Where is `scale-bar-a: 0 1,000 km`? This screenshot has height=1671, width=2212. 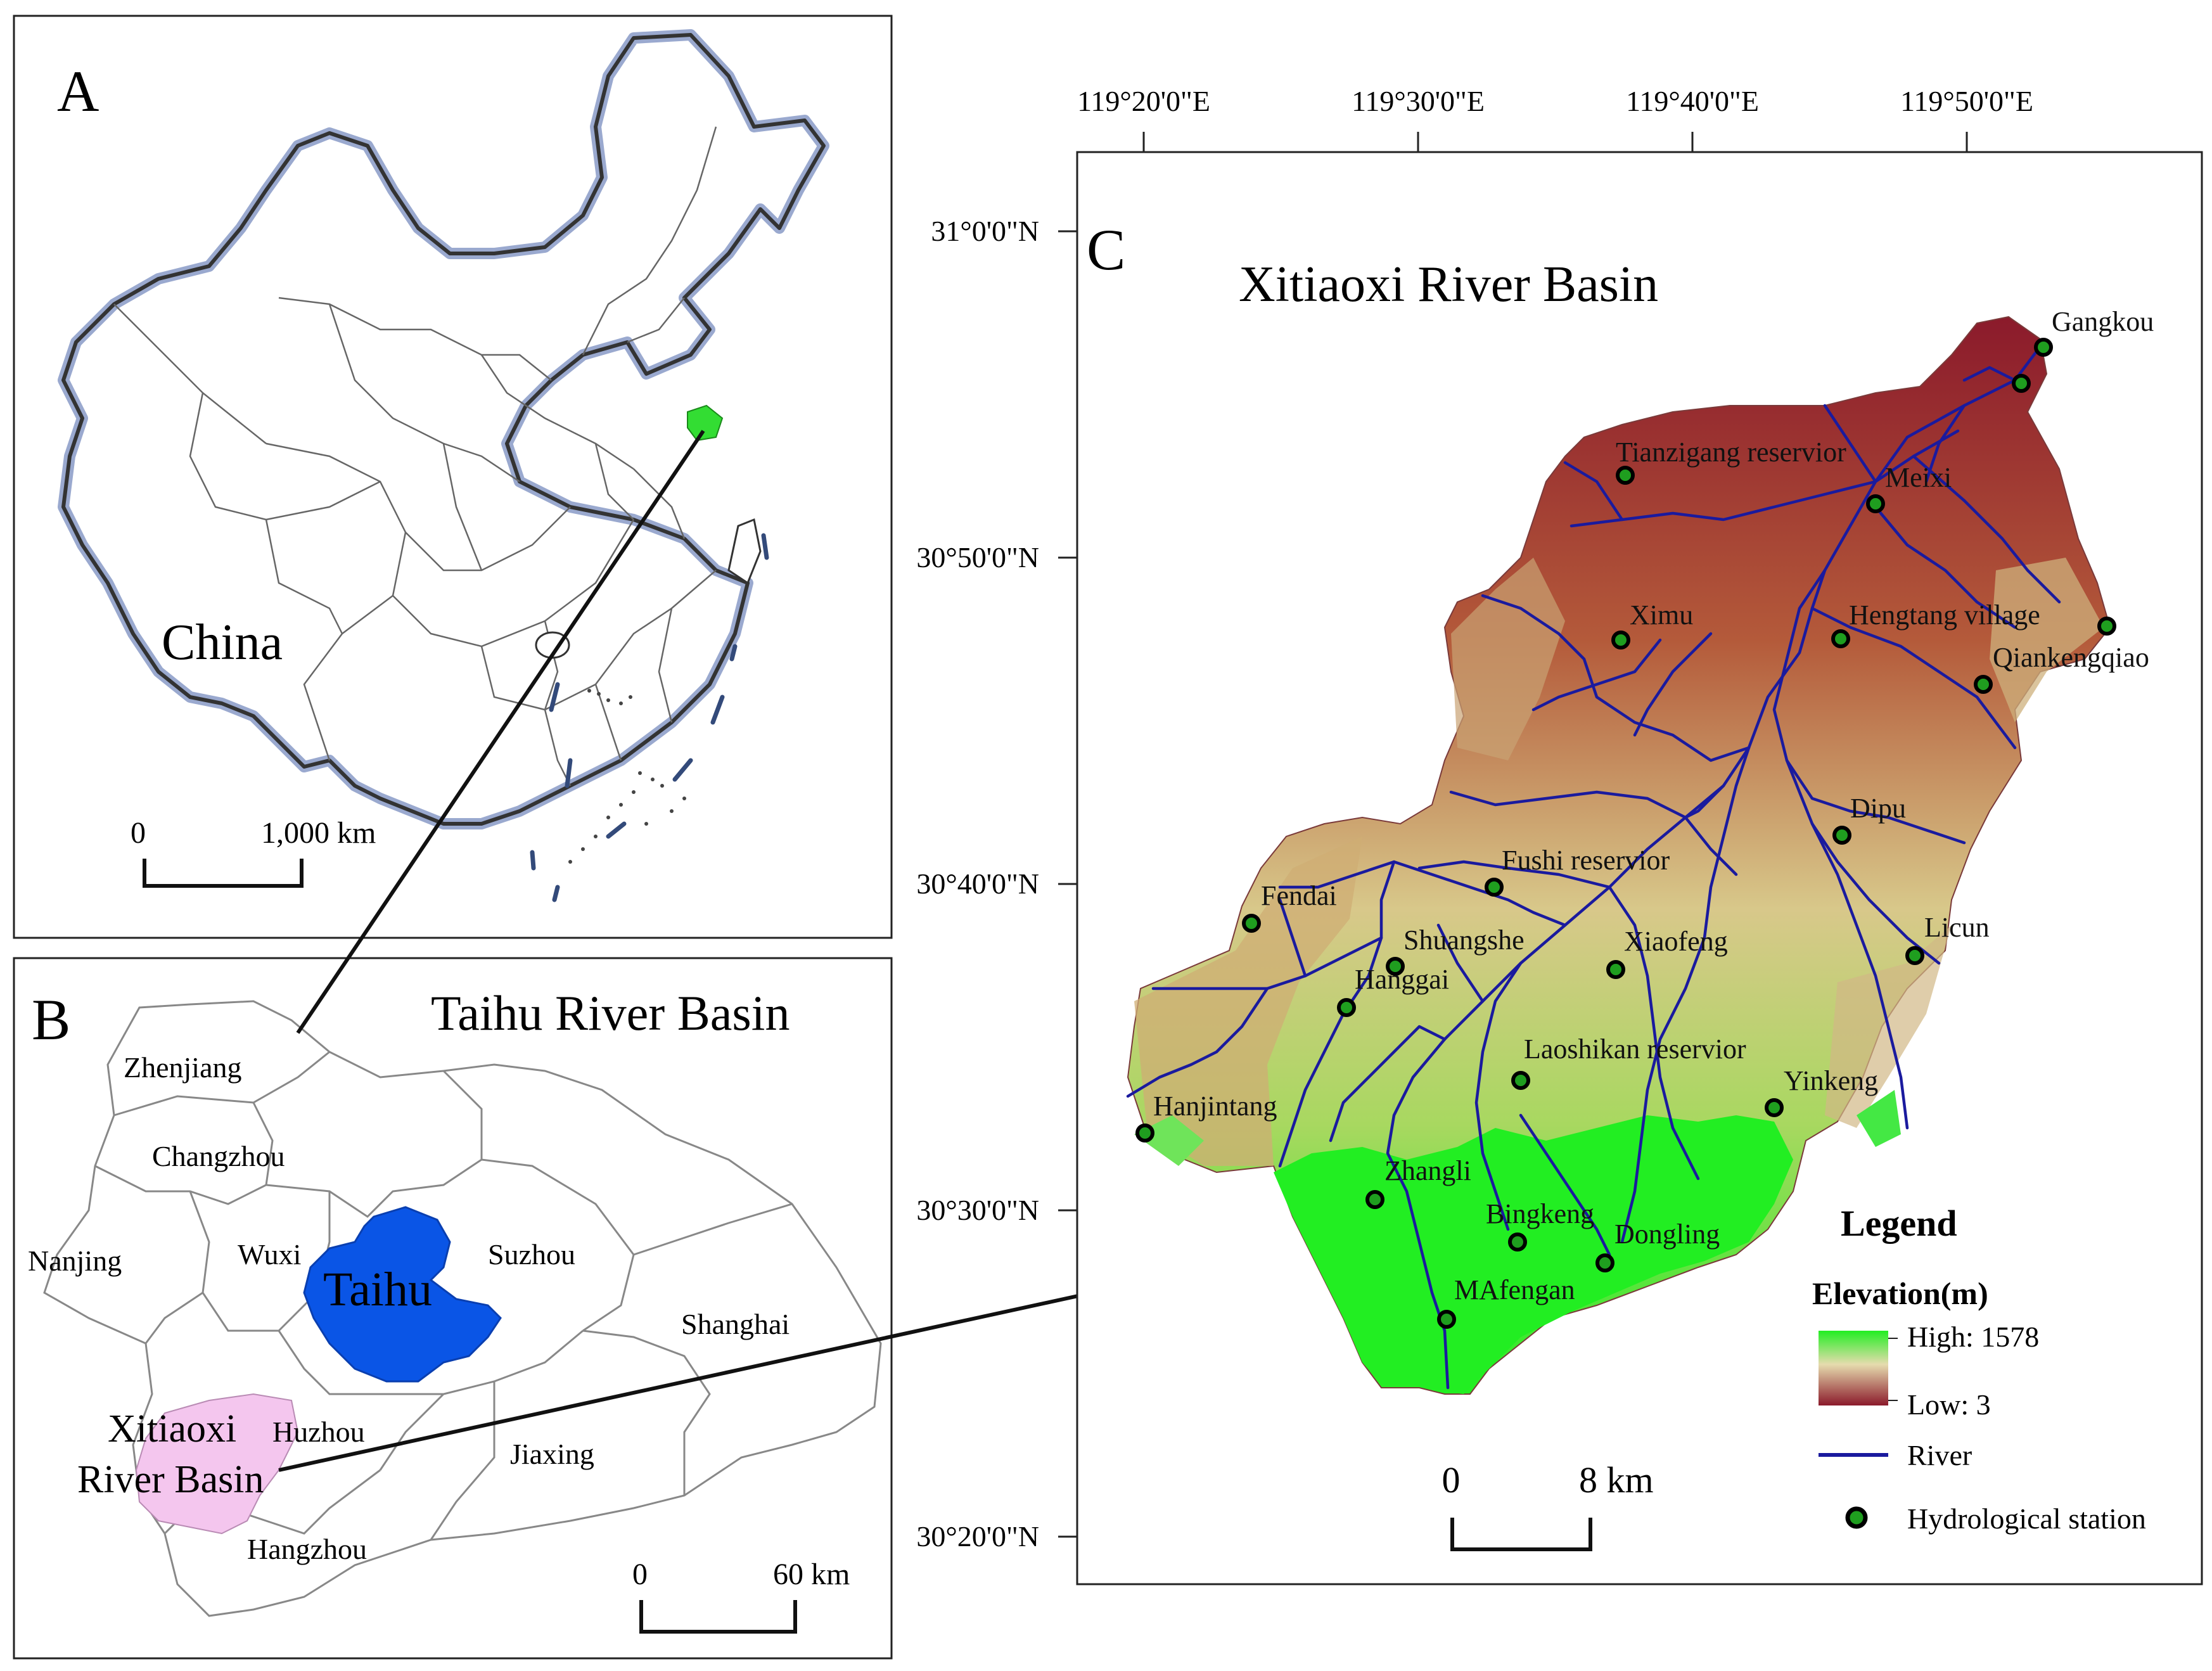
scale-bar-a: 0 1,000 km is located at coordinates (253, 852).